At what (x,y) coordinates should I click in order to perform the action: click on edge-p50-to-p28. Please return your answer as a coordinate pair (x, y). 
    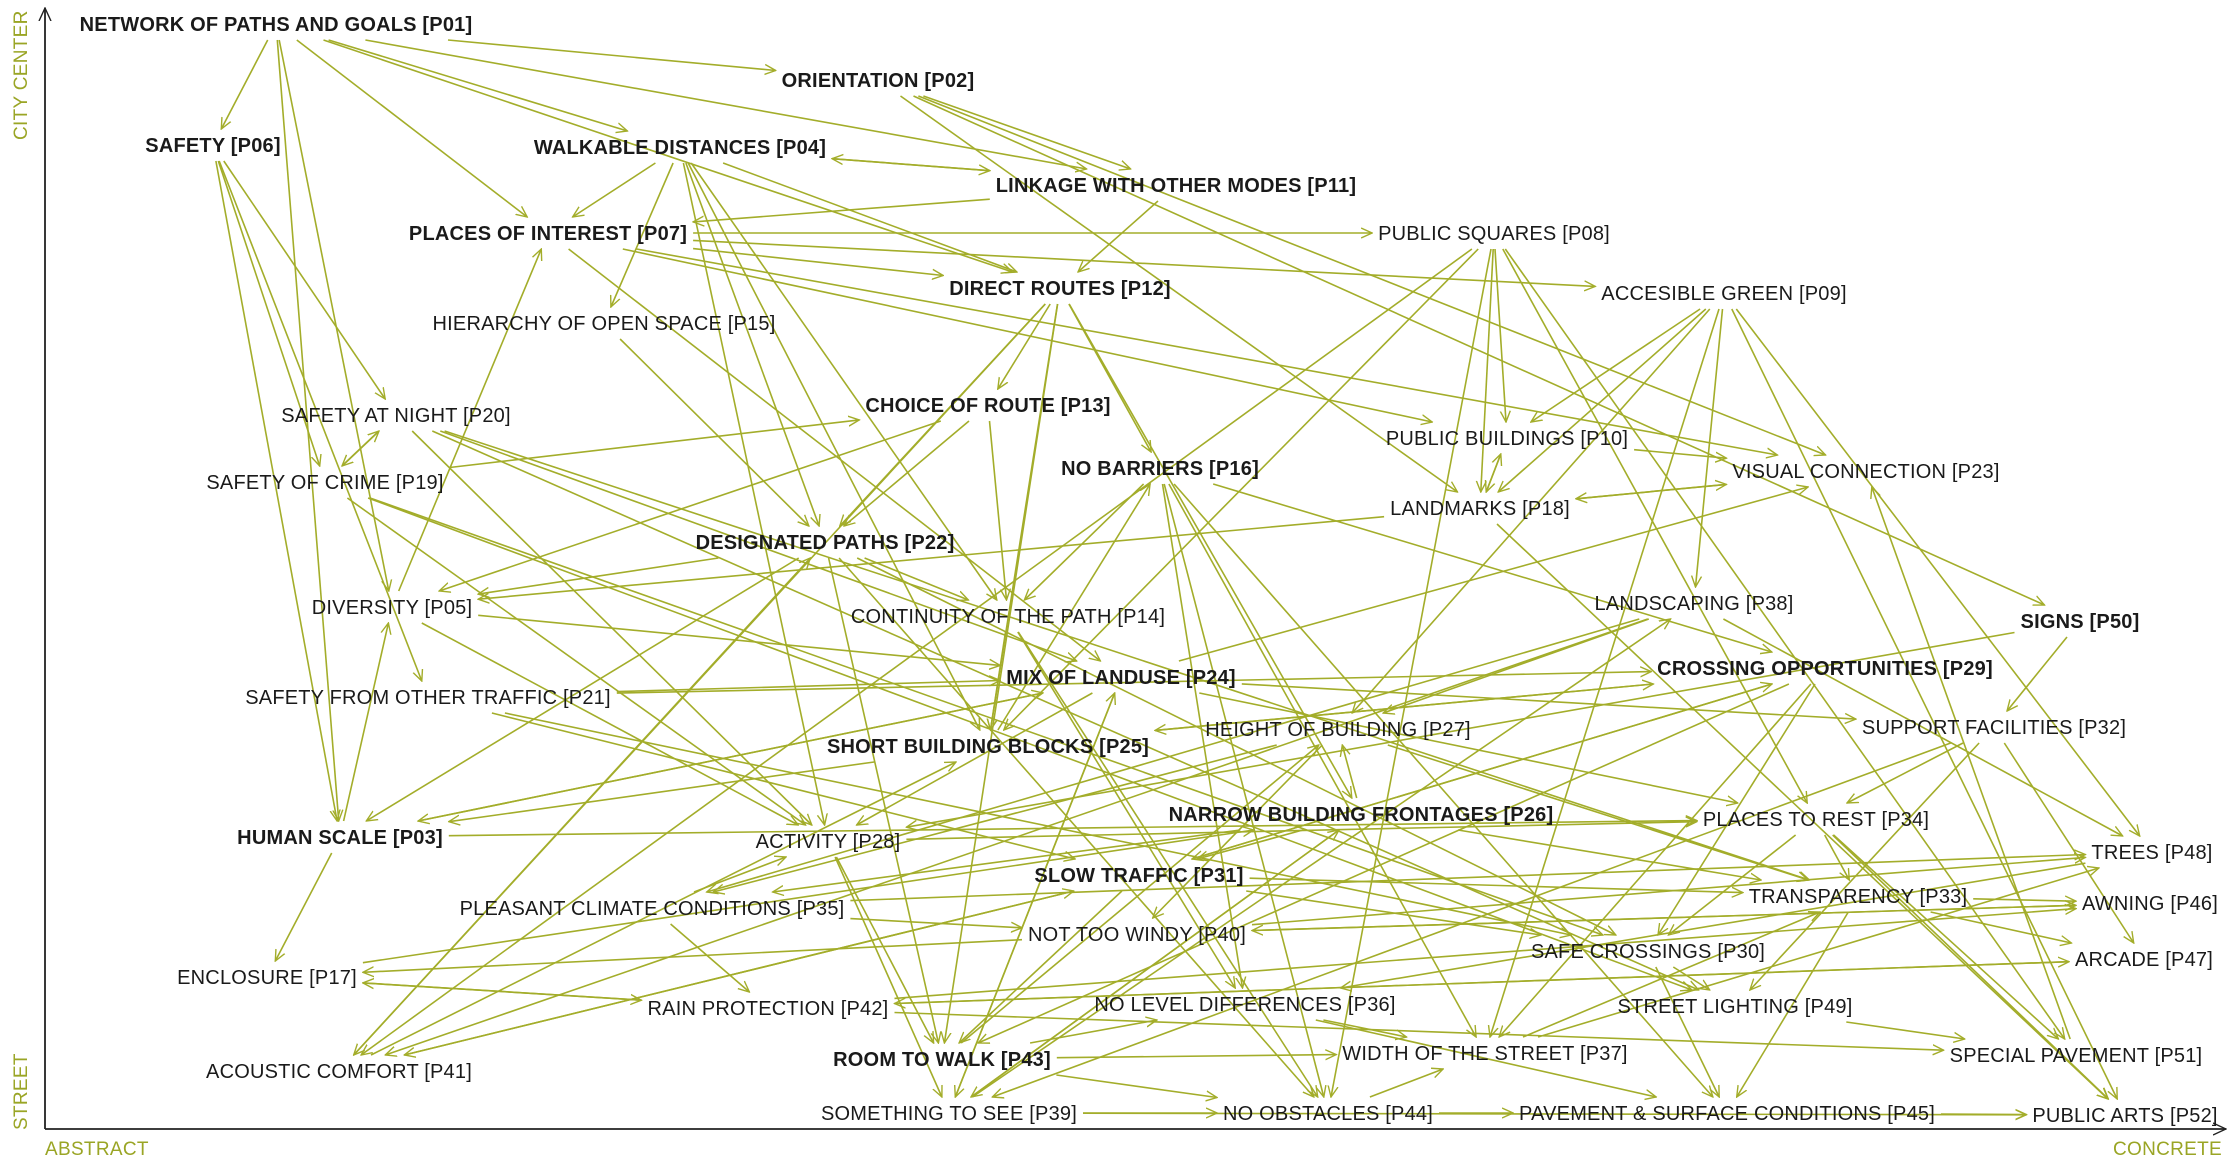
    Looking at the image, I should click on (1460, 729).